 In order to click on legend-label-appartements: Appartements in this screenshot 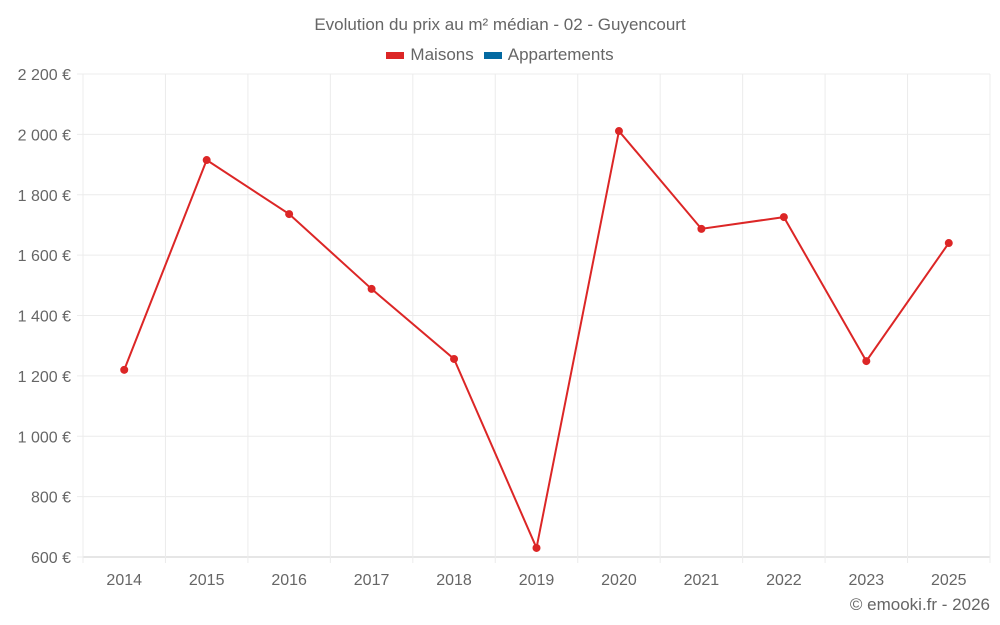, I will do `click(560, 54)`.